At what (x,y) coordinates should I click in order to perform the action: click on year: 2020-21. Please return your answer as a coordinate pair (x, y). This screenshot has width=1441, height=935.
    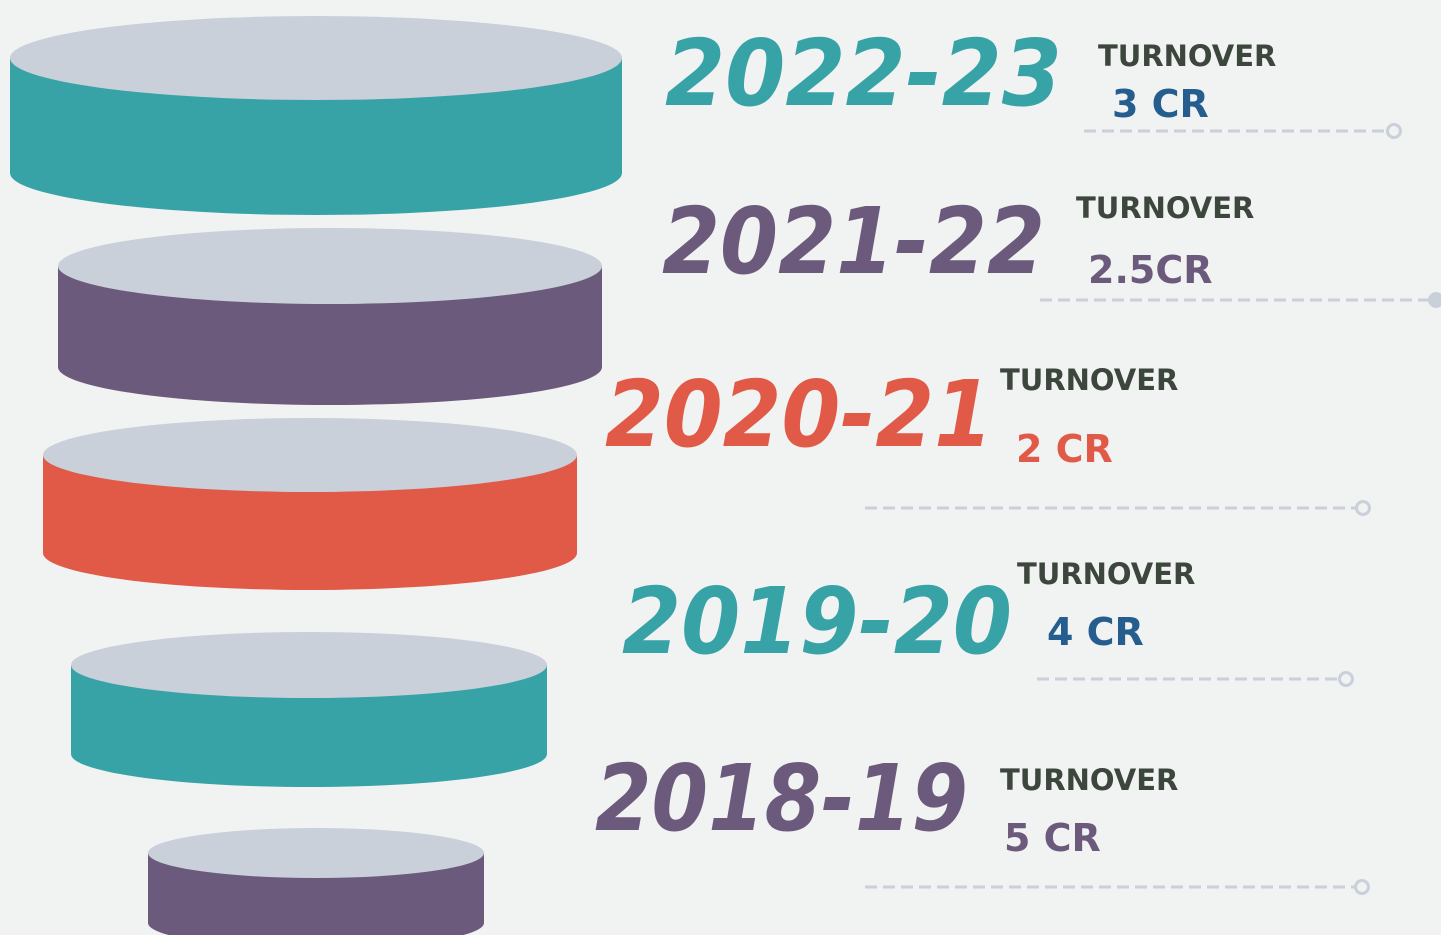
    Looking at the image, I should click on (799, 414).